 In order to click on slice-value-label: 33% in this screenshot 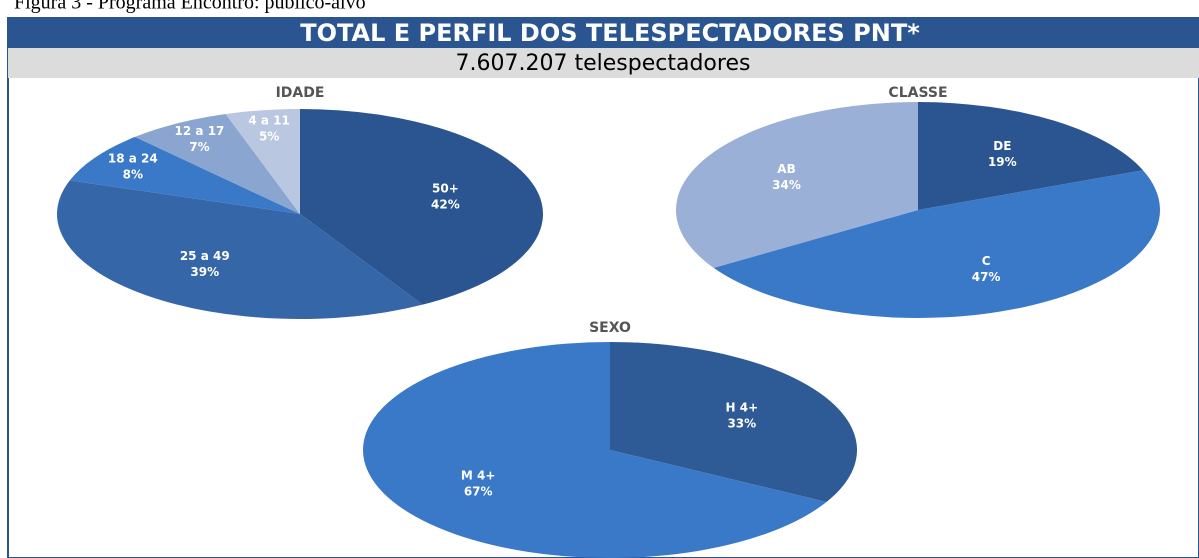, I will do `click(741, 423)`.